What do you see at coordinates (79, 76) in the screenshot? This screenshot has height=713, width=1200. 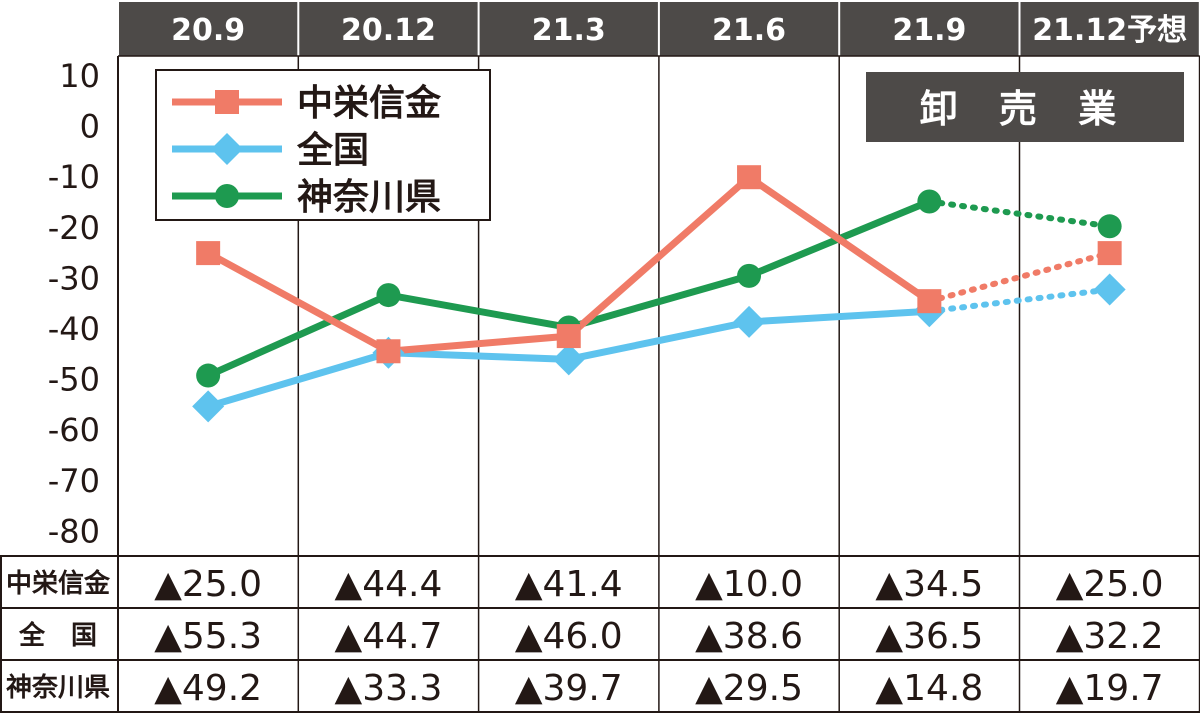 I see `y-tick-label: 10` at bounding box center [79, 76].